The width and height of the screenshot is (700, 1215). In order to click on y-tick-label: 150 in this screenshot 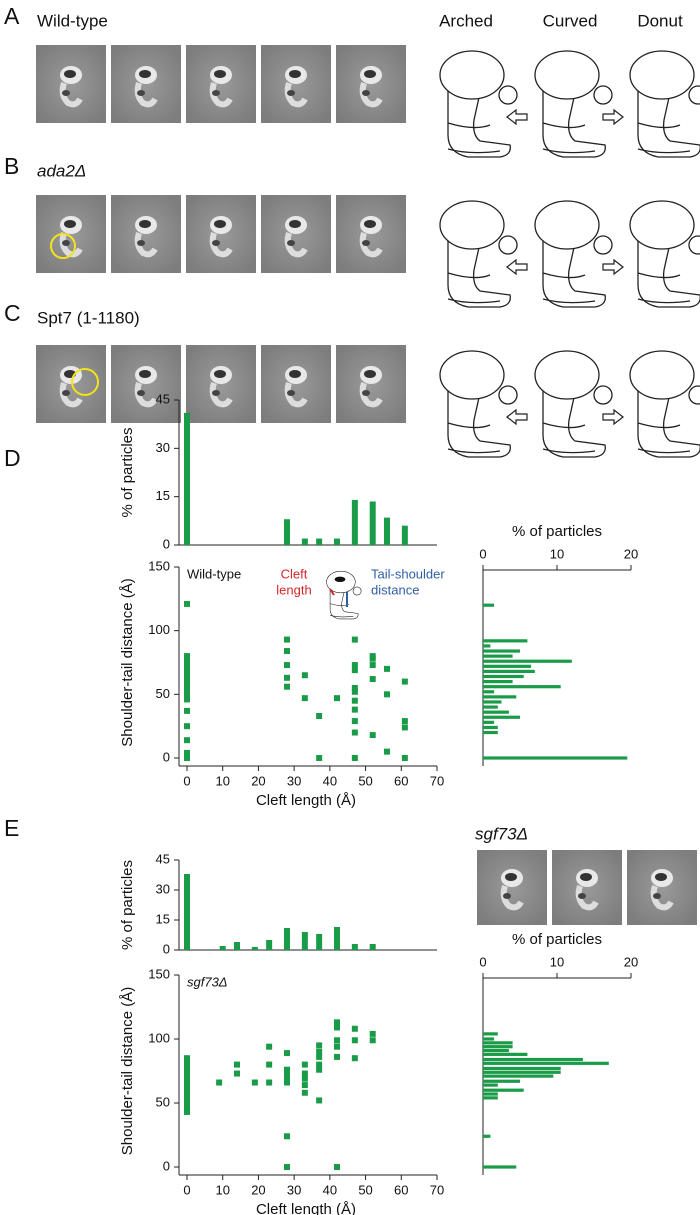, I will do `click(159, 973)`.